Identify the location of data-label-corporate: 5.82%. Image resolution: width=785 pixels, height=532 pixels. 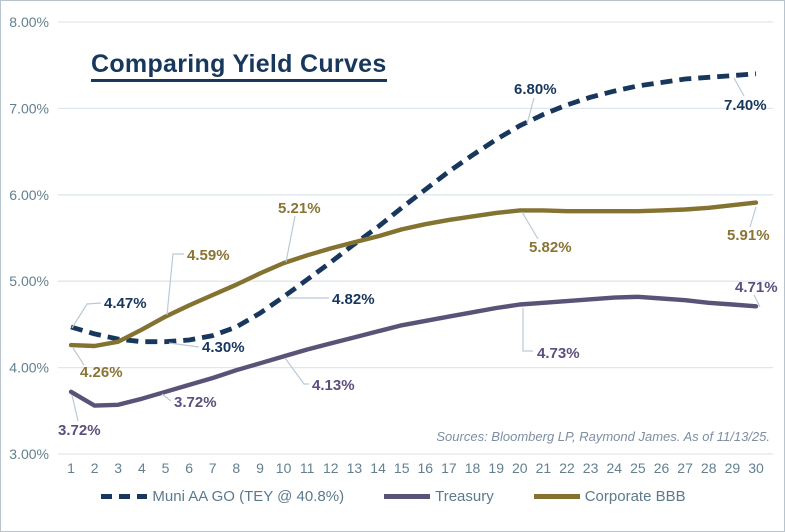
(550, 247).